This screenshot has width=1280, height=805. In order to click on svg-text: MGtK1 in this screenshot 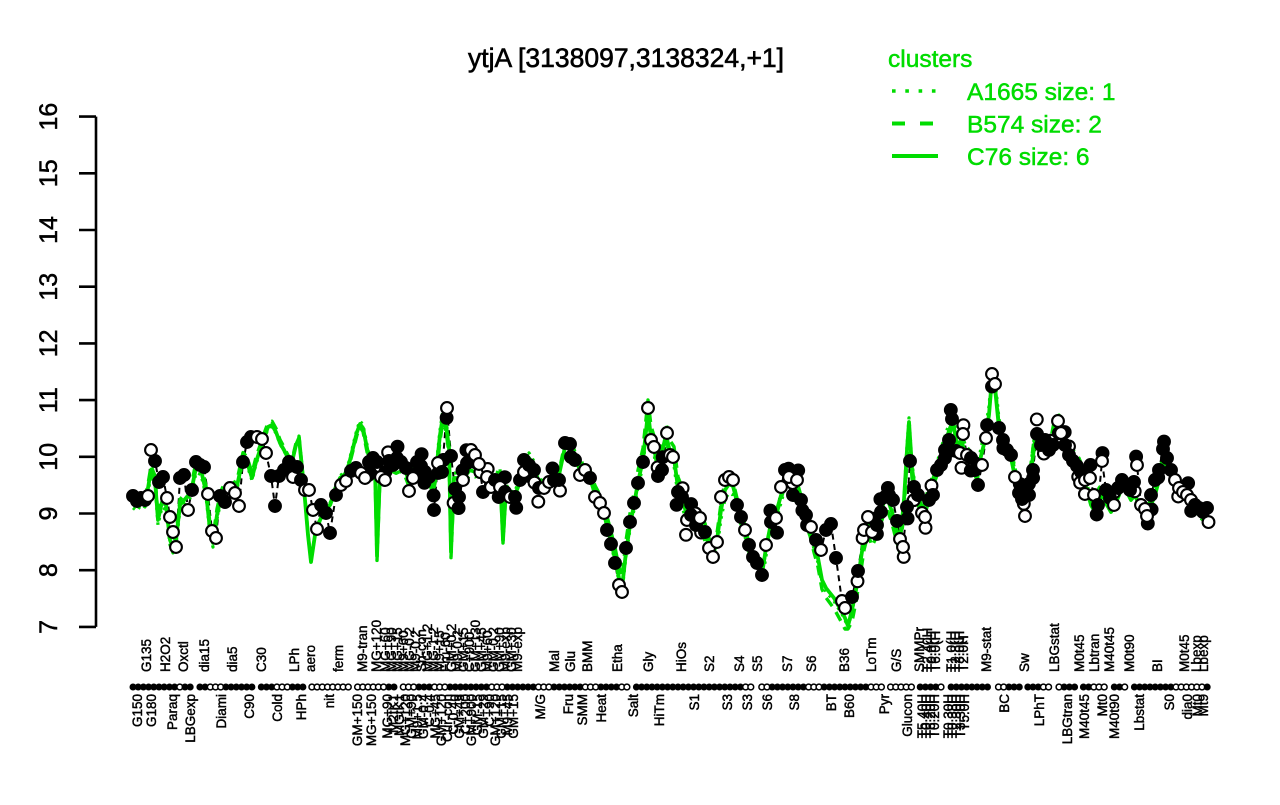, I will do `click(399, 715)`.